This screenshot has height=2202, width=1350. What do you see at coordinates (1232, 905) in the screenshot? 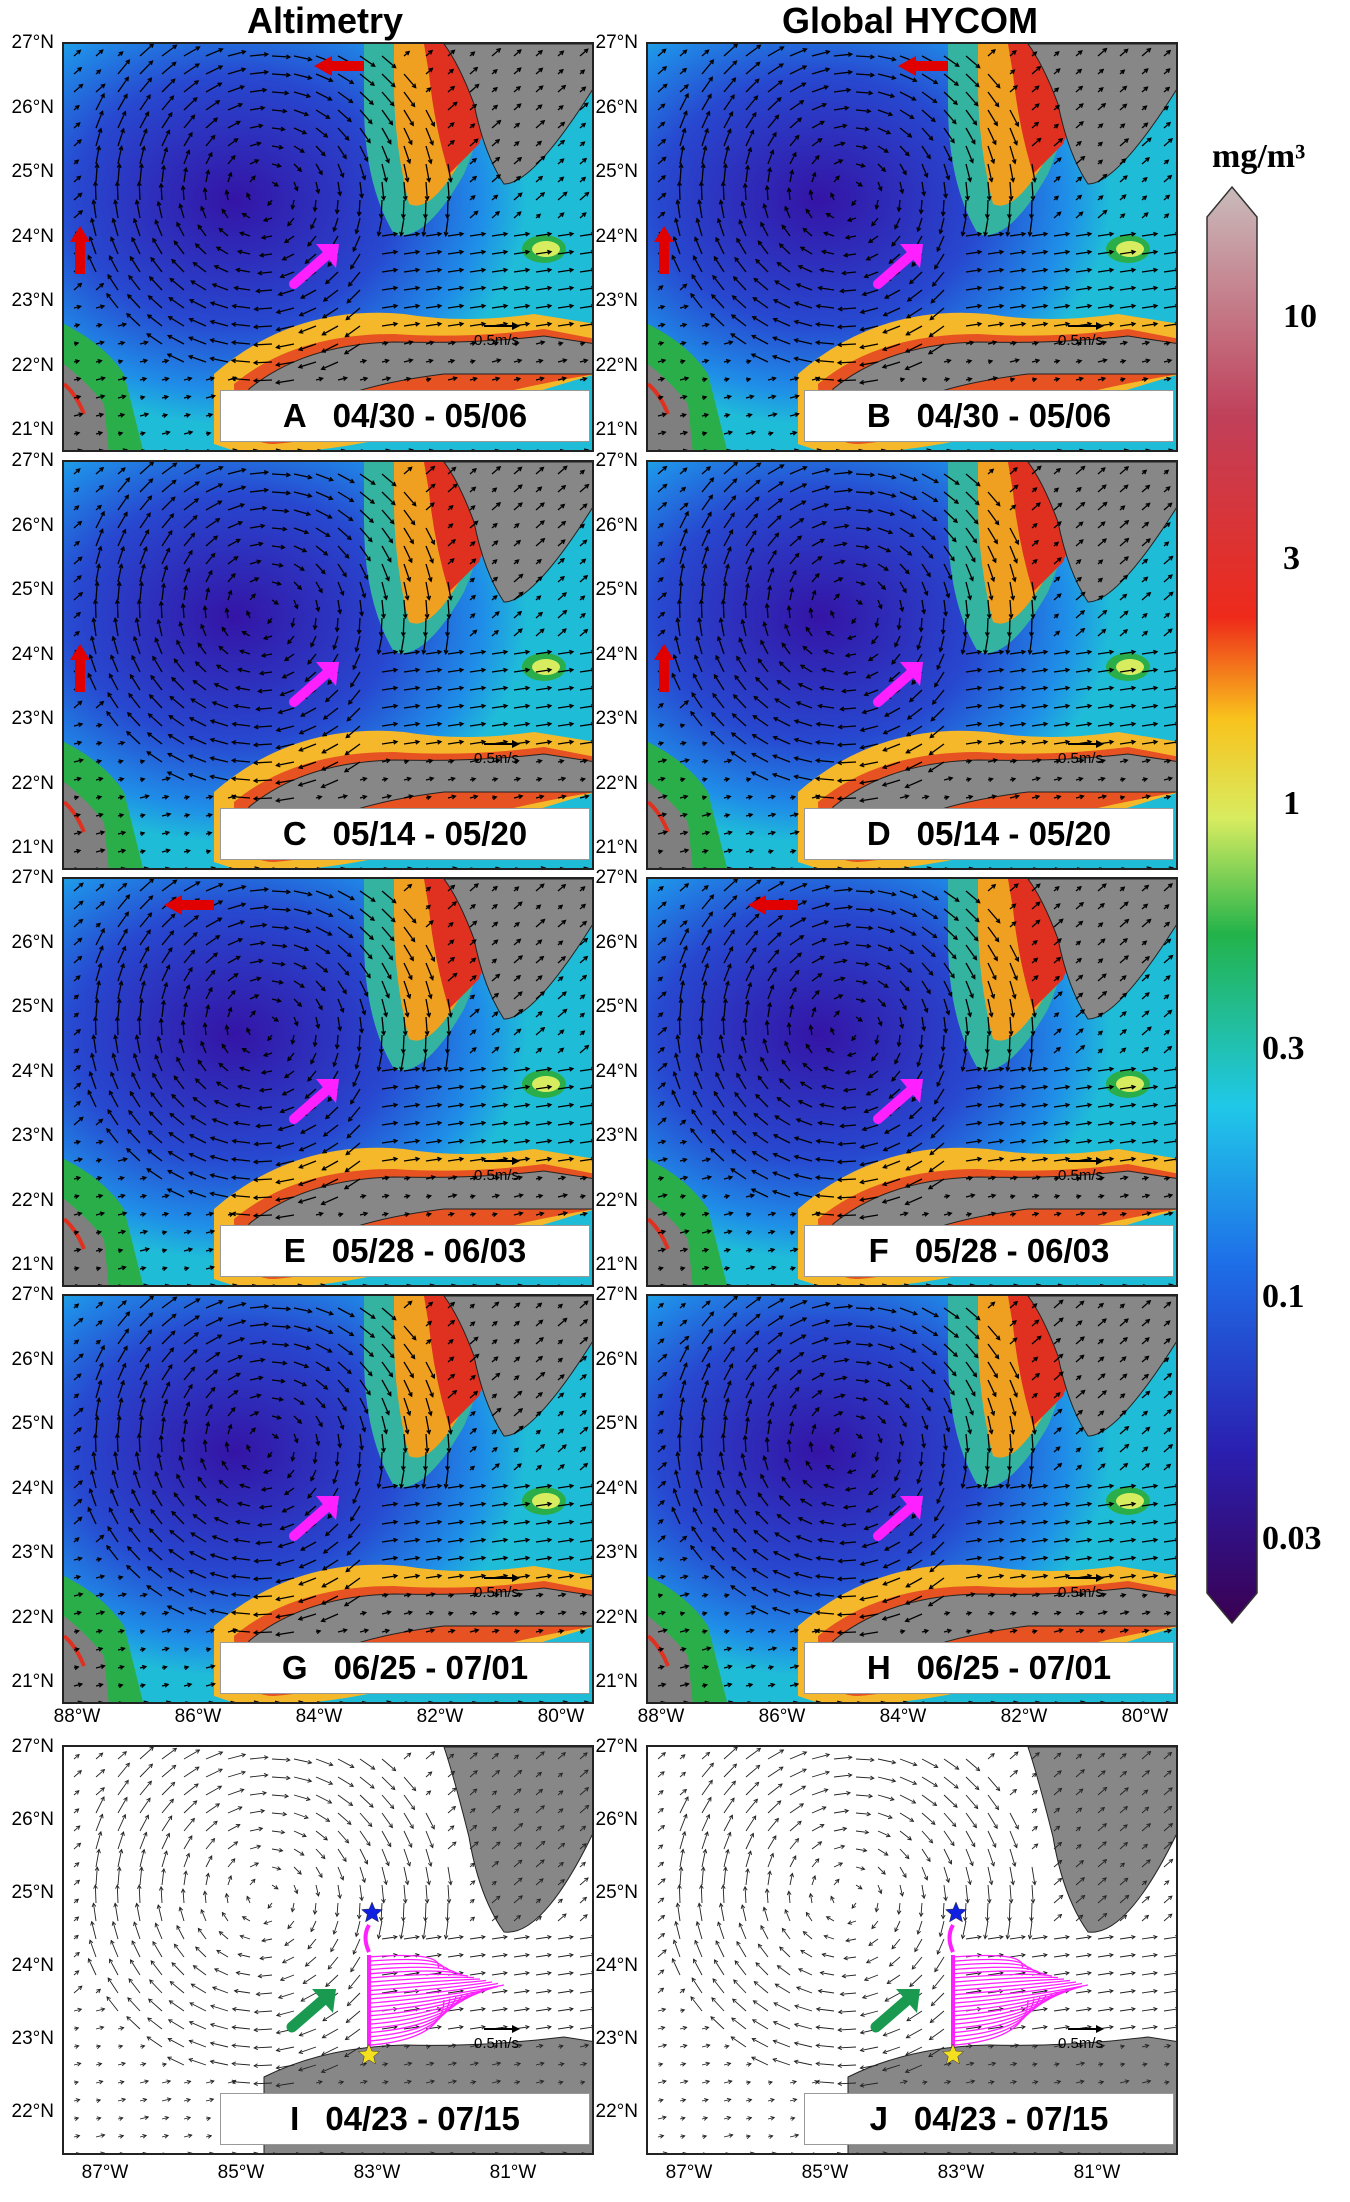
I see `colorbar` at bounding box center [1232, 905].